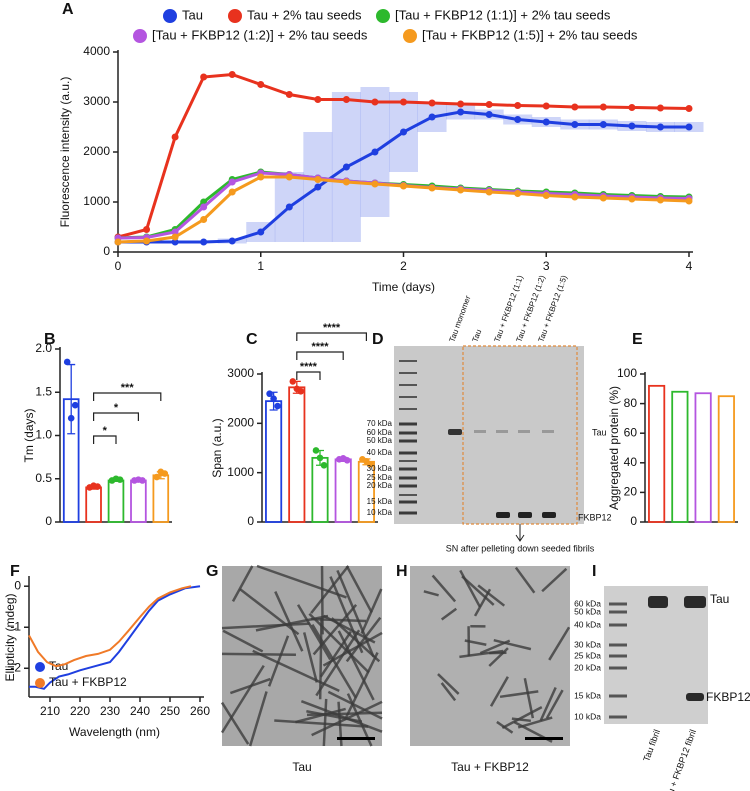  I want to click on panel-label: I, so click(594, 571).